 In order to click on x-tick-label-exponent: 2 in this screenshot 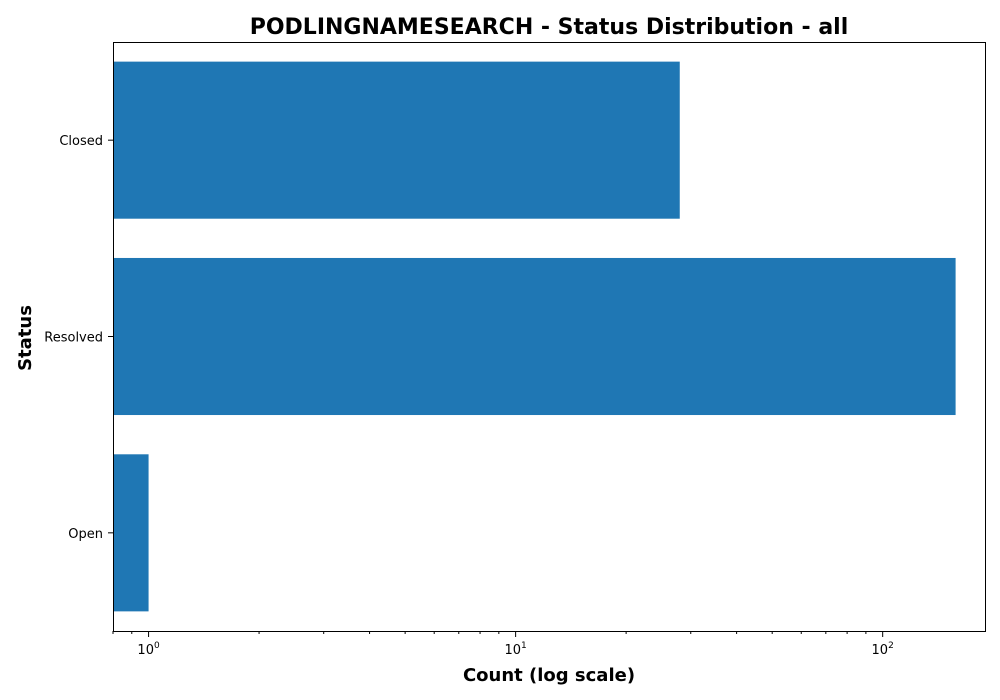, I will do `click(891, 646)`.